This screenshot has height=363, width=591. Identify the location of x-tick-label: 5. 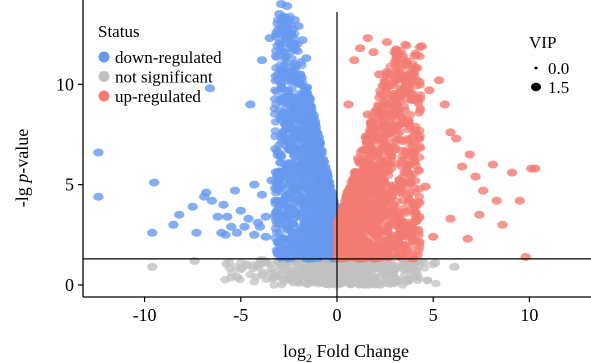
(433, 315).